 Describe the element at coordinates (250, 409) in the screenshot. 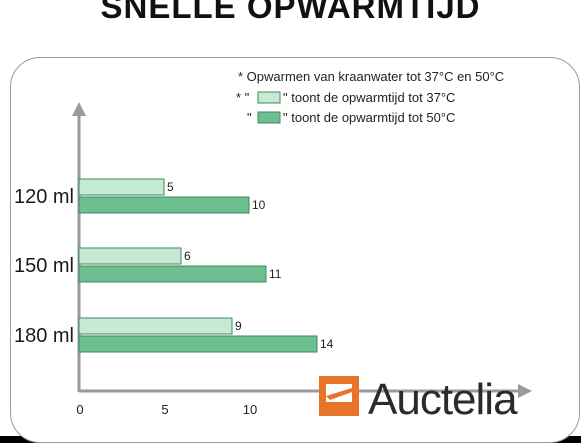

I see `x-tick-label-2: 10` at that location.